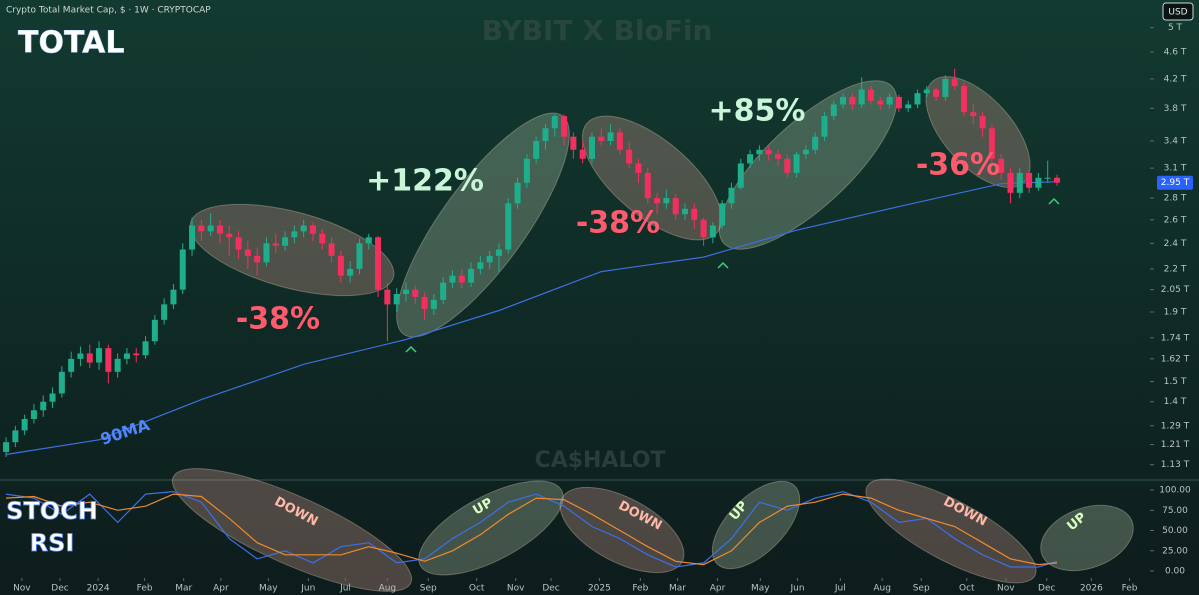 This screenshot has height=595, width=1199. I want to click on x-tick-label: Jul, so click(345, 589).